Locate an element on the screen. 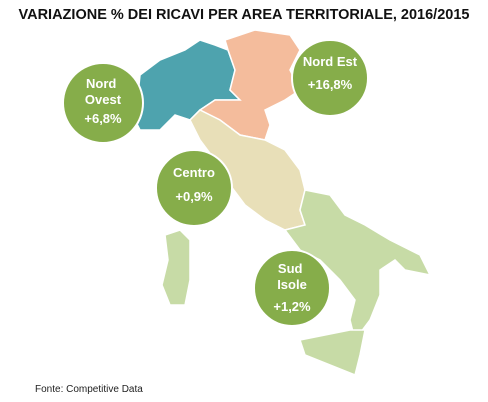 The image size is (488, 402). badge-nord-est: Nord Est +16,8% is located at coordinates (330, 78).